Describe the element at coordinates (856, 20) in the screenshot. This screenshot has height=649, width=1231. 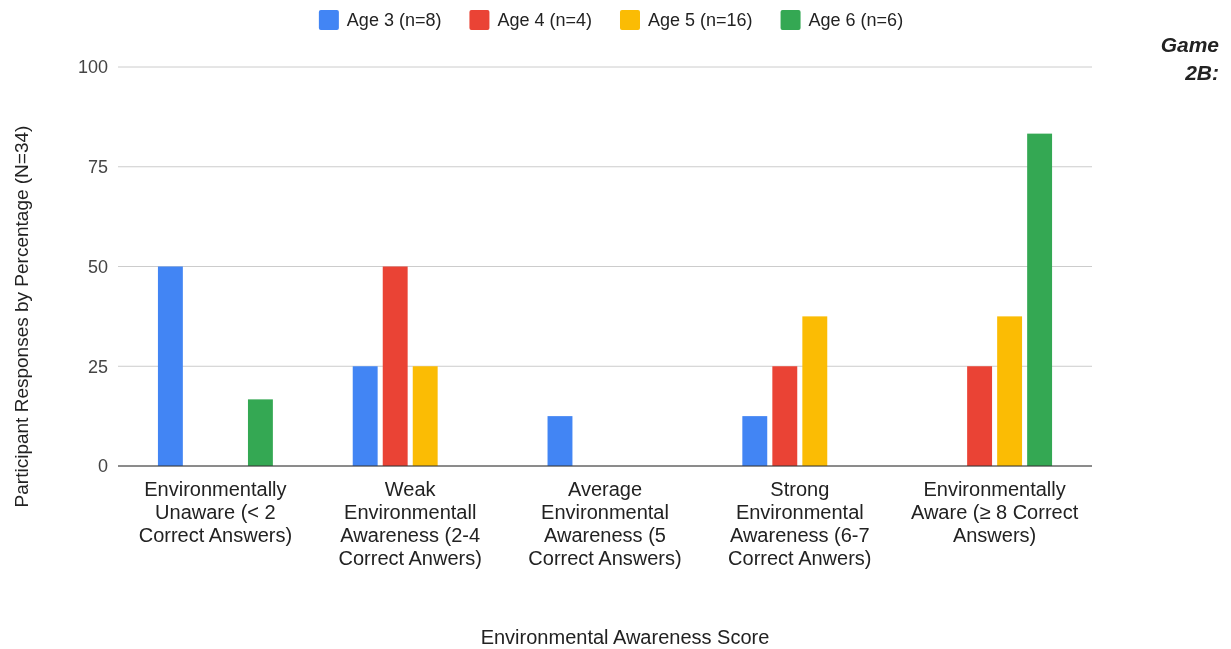
I see `legend-label: Age 6 (n=6)` at that location.